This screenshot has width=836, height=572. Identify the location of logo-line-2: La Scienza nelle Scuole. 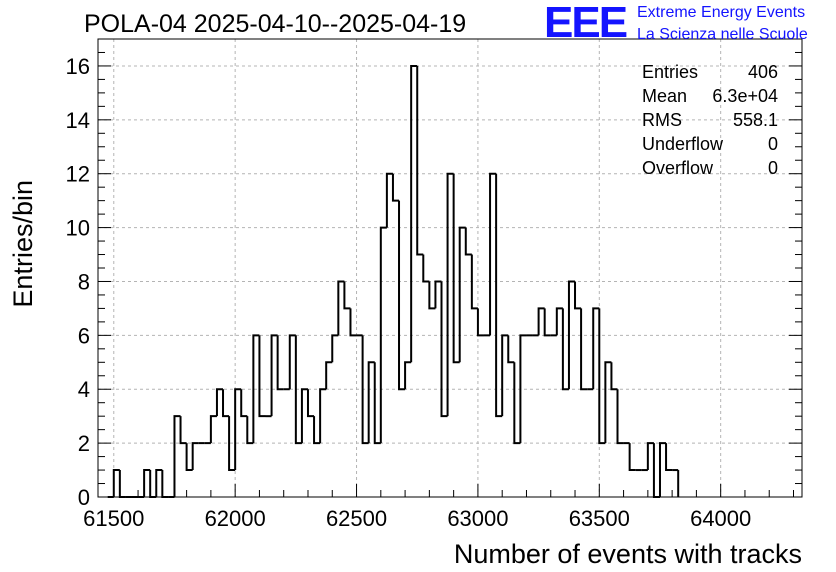
(722, 34).